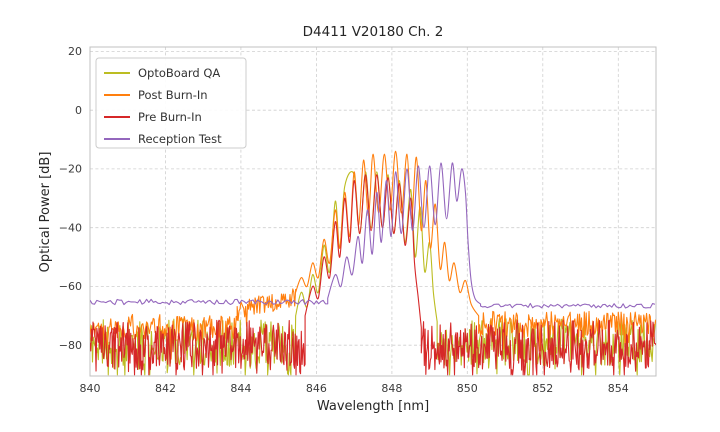  I want to click on legend-item: Post Burn-In, so click(156, 95).